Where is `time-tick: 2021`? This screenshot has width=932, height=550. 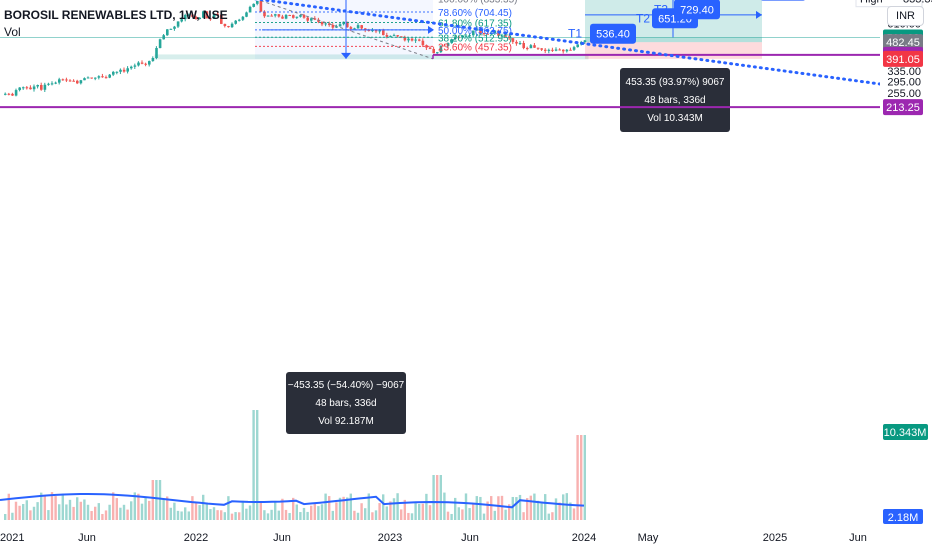 time-tick: 2021 is located at coordinates (12, 538).